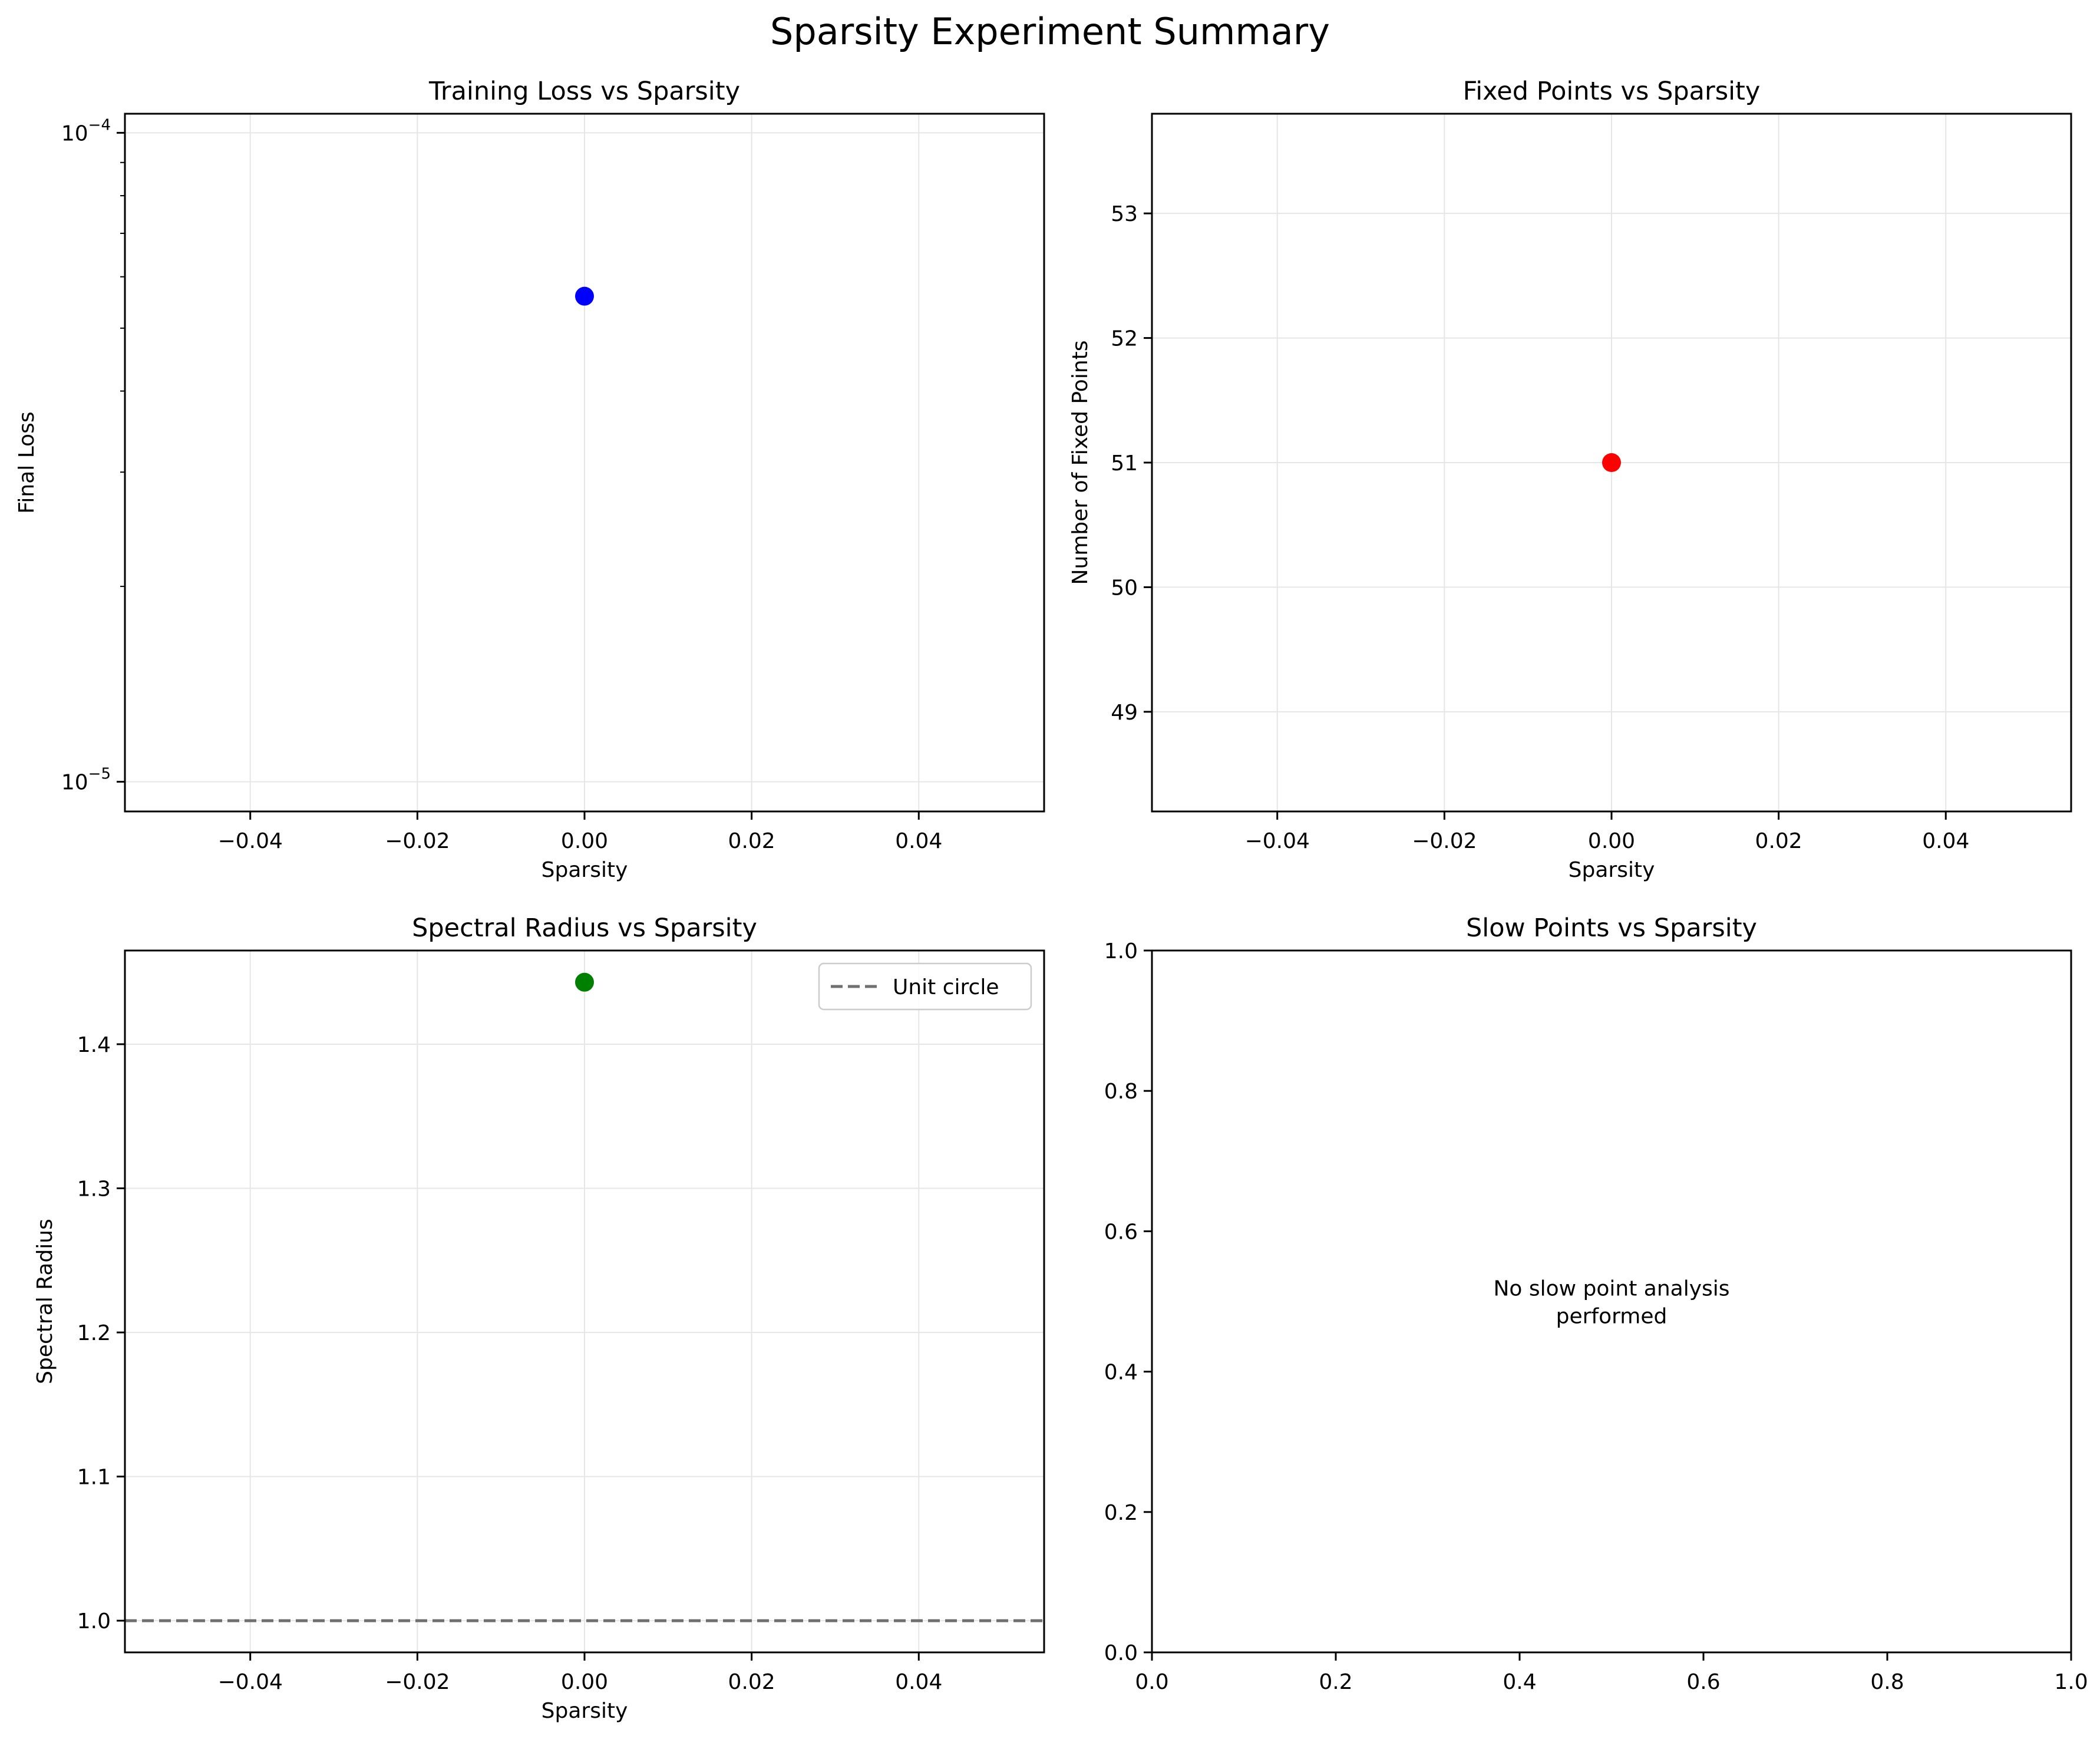  What do you see at coordinates (584, 91) in the screenshot?
I see `subplot-title: Training Loss vs Sparsity` at bounding box center [584, 91].